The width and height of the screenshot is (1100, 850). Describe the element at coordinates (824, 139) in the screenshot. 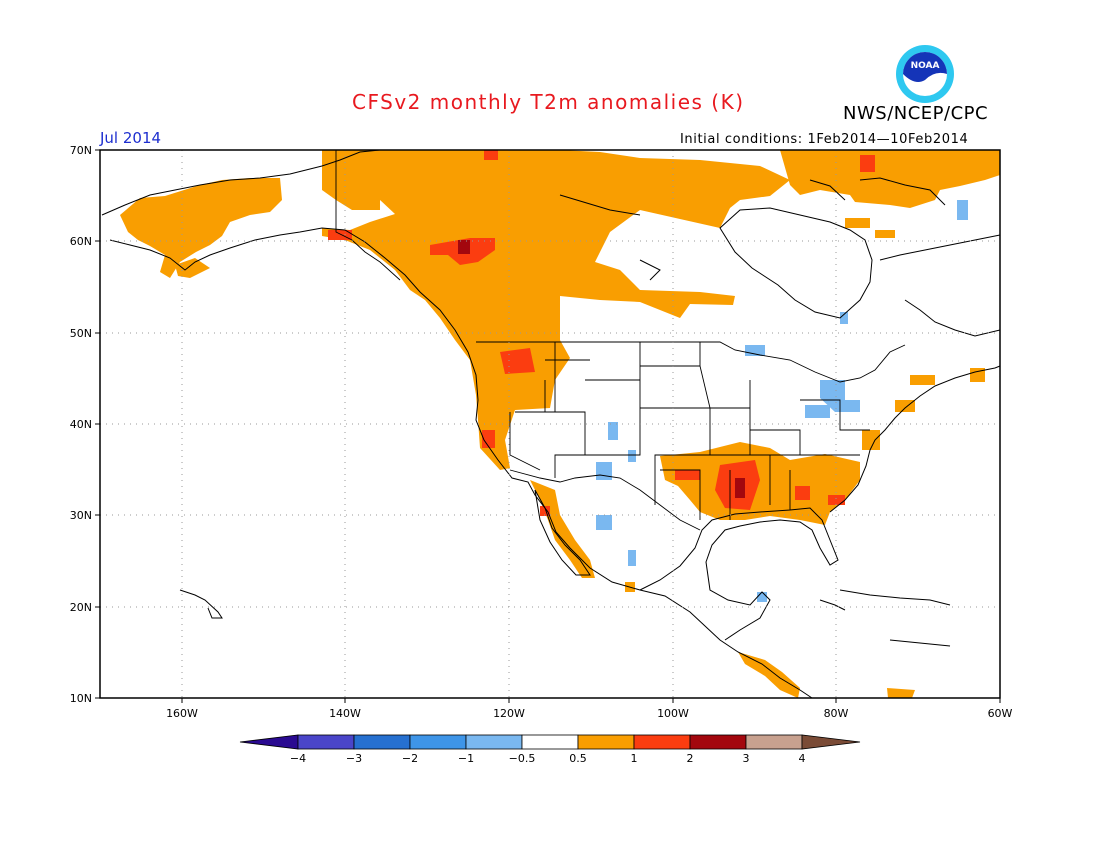

I see `initial-conditions: Initial conditions: 1Feb2014—10Feb2014` at that location.